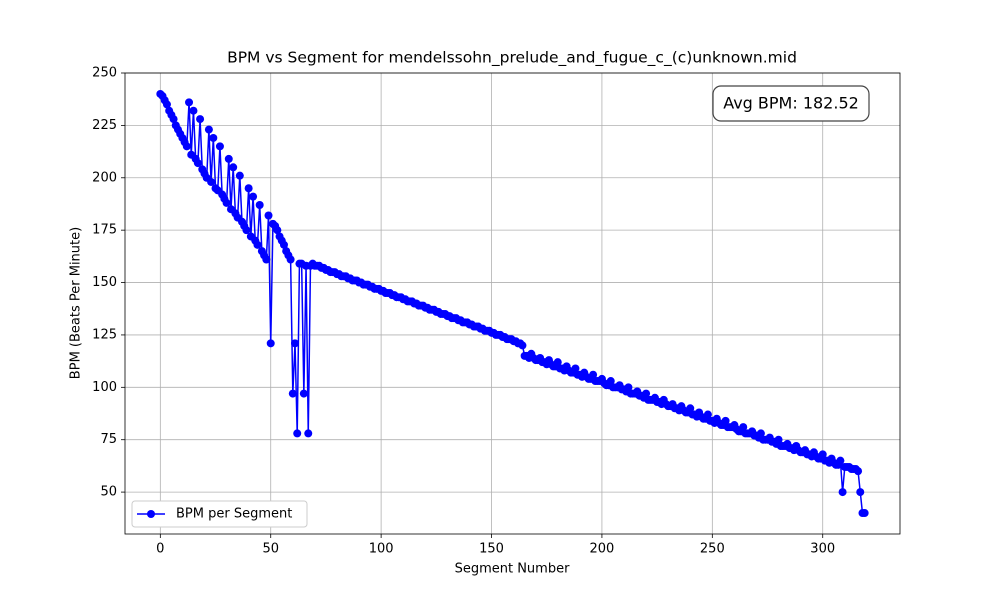 The height and width of the screenshot is (600, 1000). I want to click on x-tick-label: 250, so click(712, 549).